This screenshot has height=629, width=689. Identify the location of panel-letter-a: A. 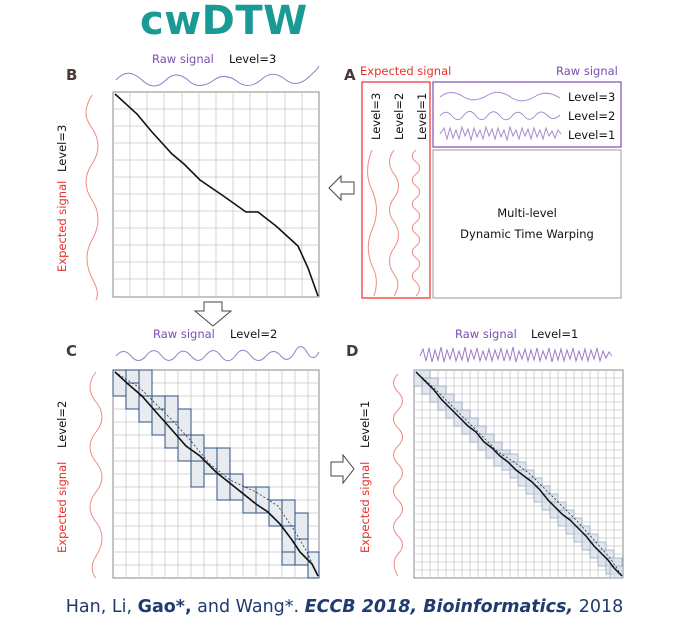
(350, 75).